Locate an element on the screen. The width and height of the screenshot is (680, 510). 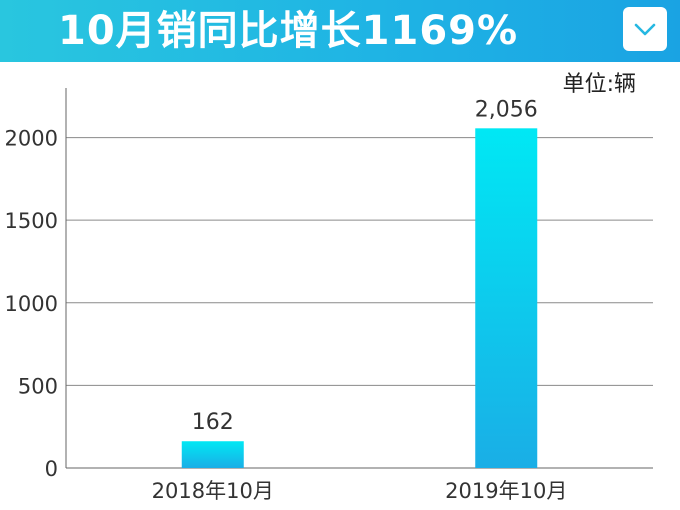
title-banner: 10月销同比增长1169% is located at coordinates (340, 31).